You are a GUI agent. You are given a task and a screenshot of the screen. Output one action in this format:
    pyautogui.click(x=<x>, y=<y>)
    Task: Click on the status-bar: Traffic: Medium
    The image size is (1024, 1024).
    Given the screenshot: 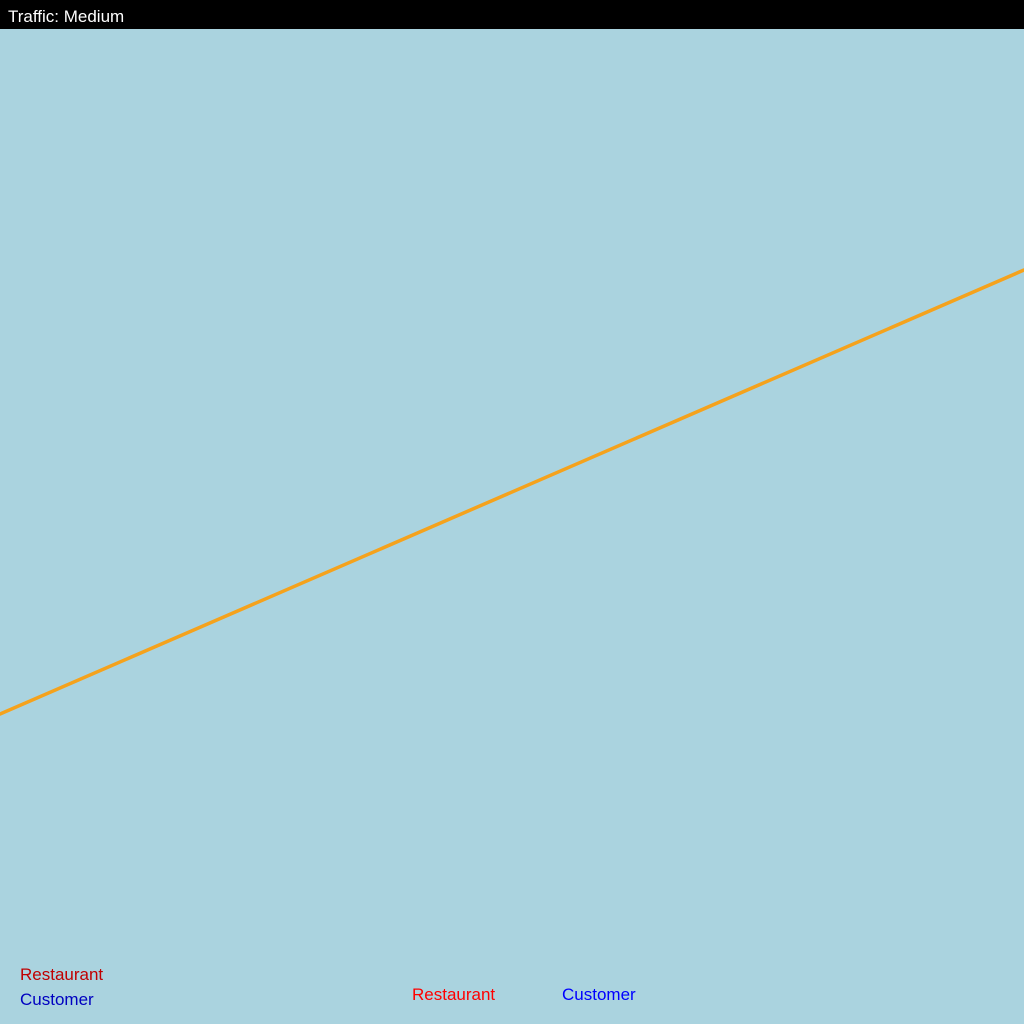 What is the action you would take?
    pyautogui.click(x=512, y=14)
    